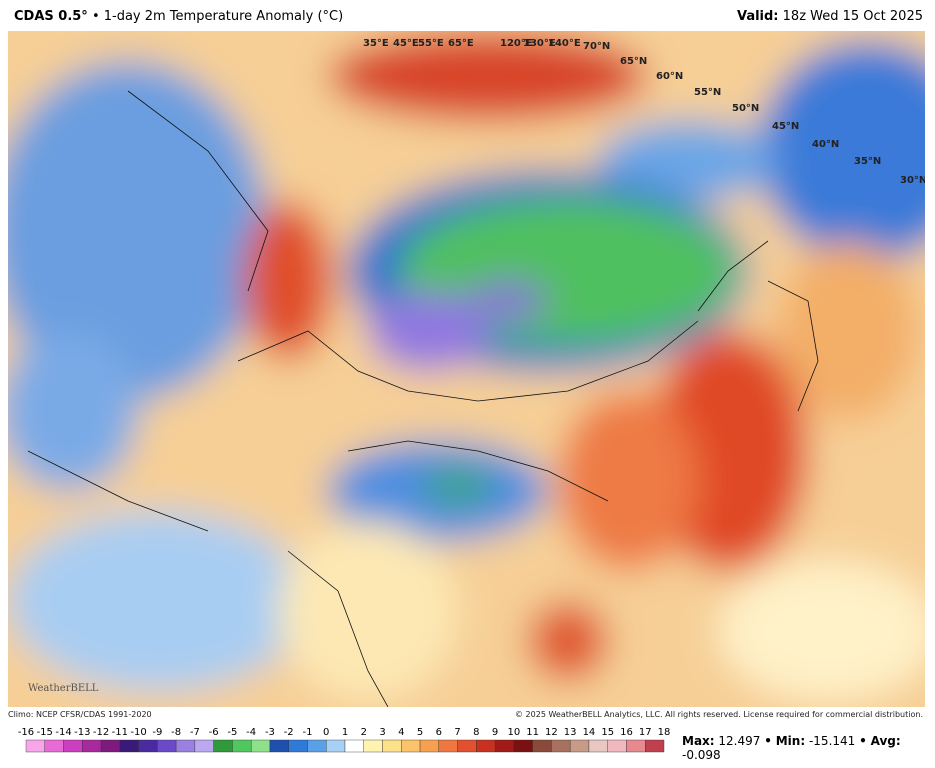 This screenshot has width=935, height=768. I want to click on lat-label: 55°N, so click(707, 92).